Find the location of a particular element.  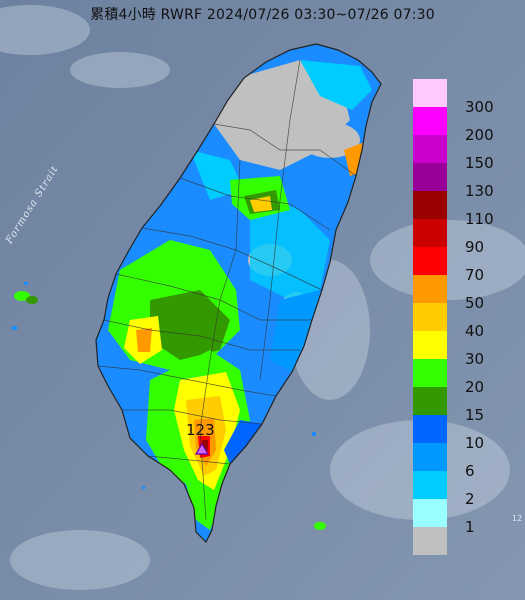

legend-threshold-label: 50 is located at coordinates (475, 303).